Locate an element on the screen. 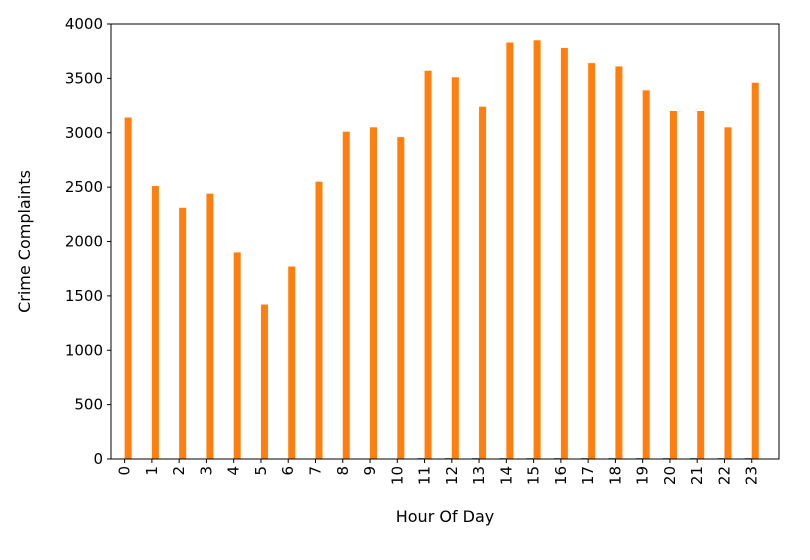  y-tick-label: 2000 is located at coordinates (84, 242).